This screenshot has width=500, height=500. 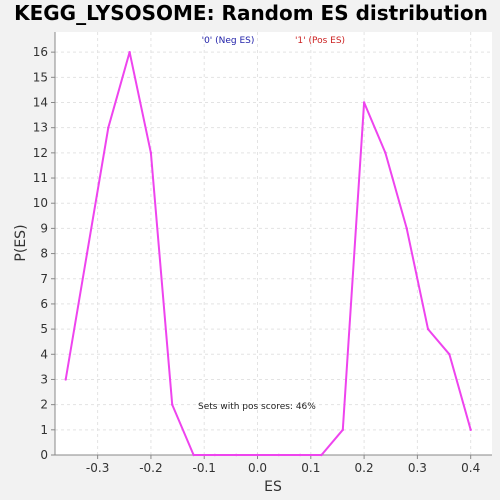 What do you see at coordinates (44, 228) in the screenshot?
I see `y-tick-label: 9` at bounding box center [44, 228].